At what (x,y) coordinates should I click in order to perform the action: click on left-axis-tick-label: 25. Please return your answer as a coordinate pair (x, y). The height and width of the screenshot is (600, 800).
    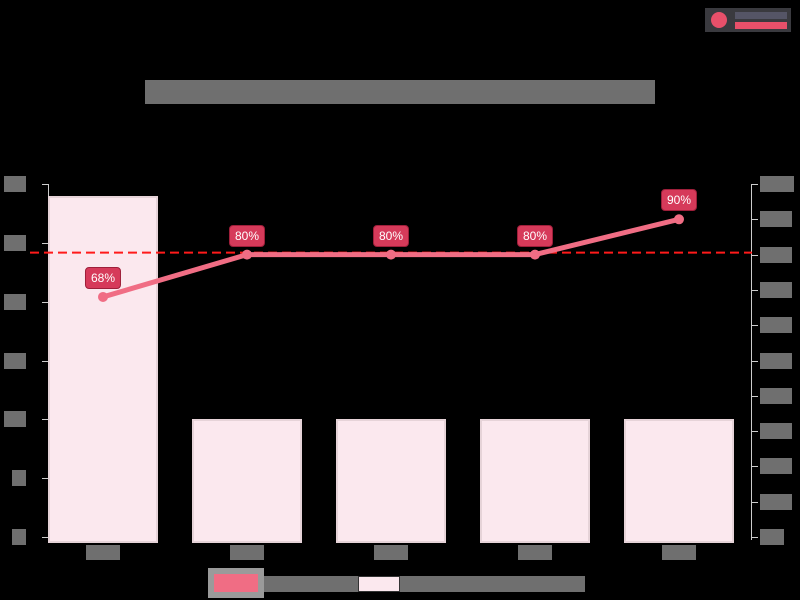
    Looking at the image, I should click on (15, 242).